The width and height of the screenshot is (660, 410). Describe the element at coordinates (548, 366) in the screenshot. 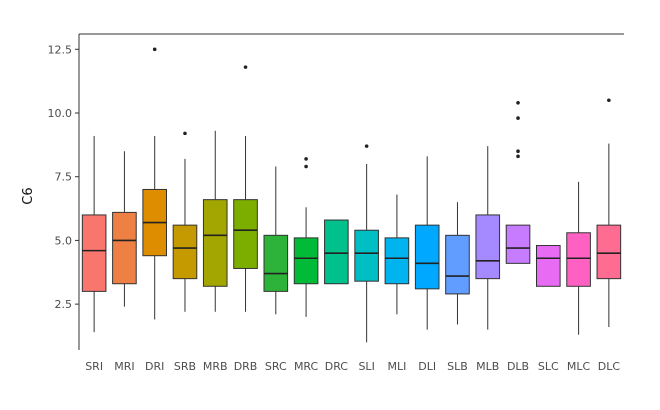

I see `x-tick-label: SLC` at that location.